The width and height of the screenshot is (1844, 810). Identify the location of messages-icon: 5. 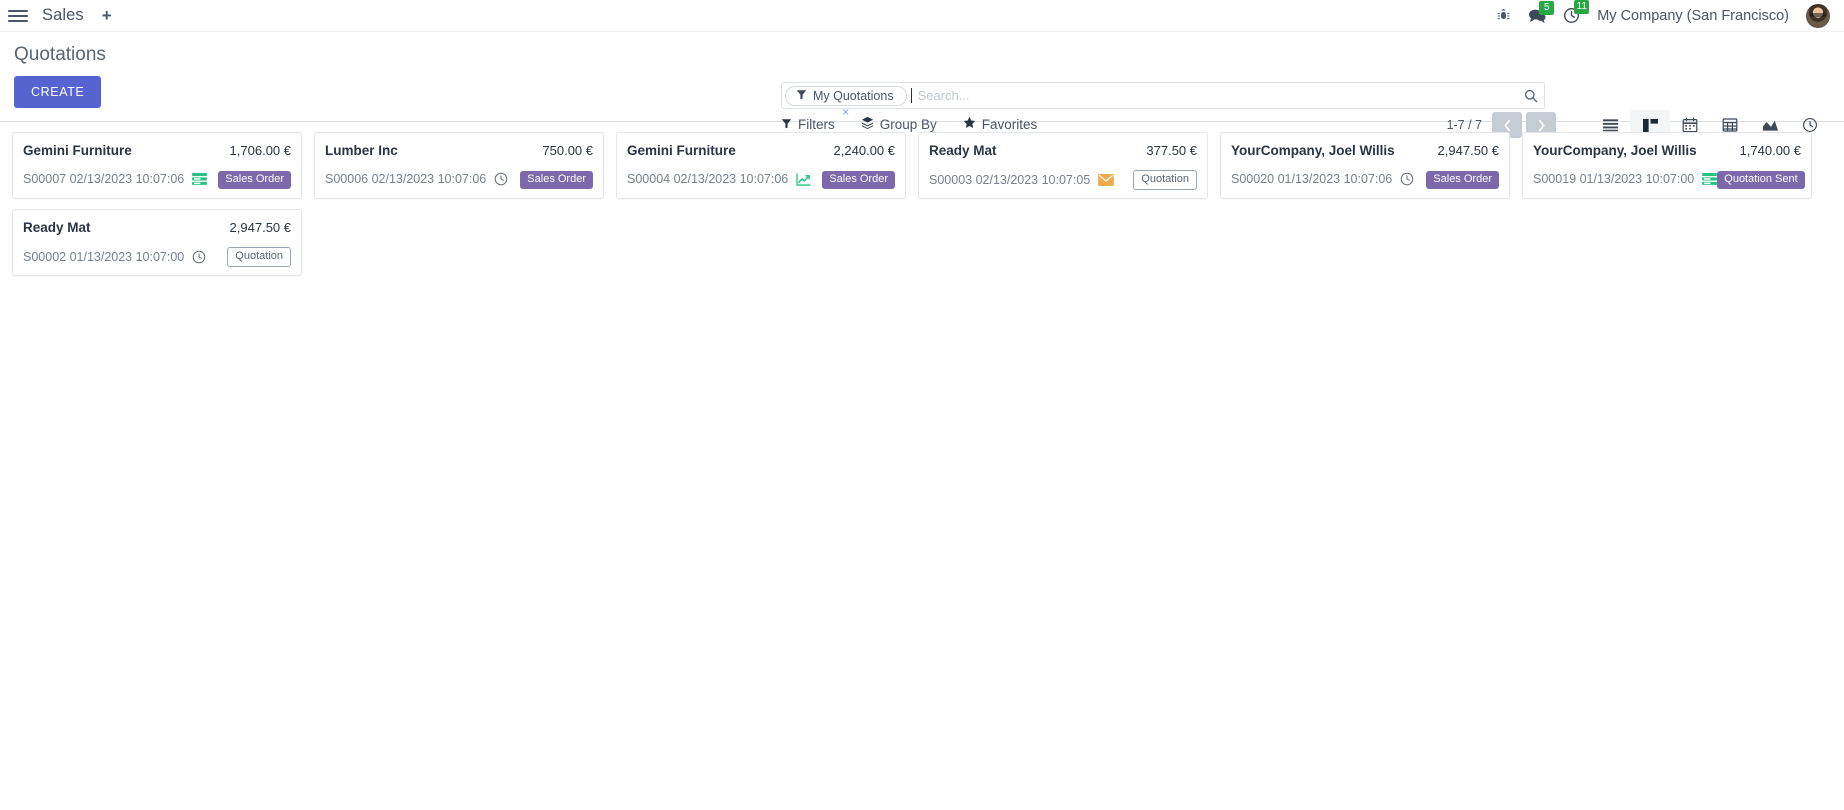
(1541, 12).